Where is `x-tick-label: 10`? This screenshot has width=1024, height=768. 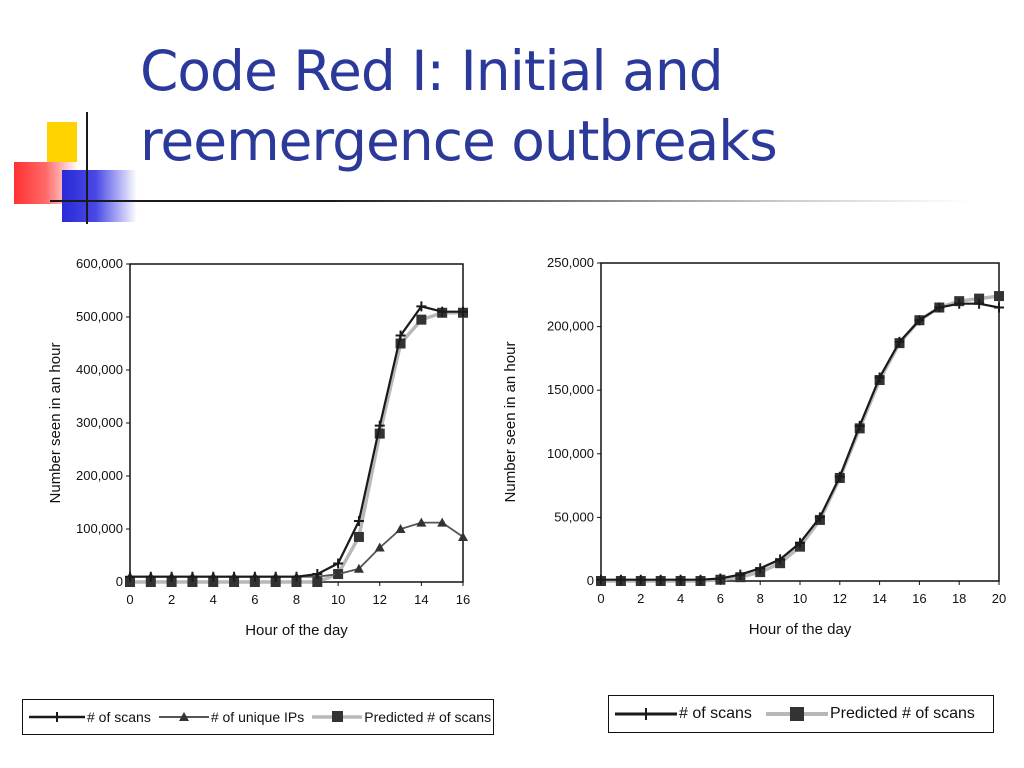
x-tick-label: 10 is located at coordinates (338, 599).